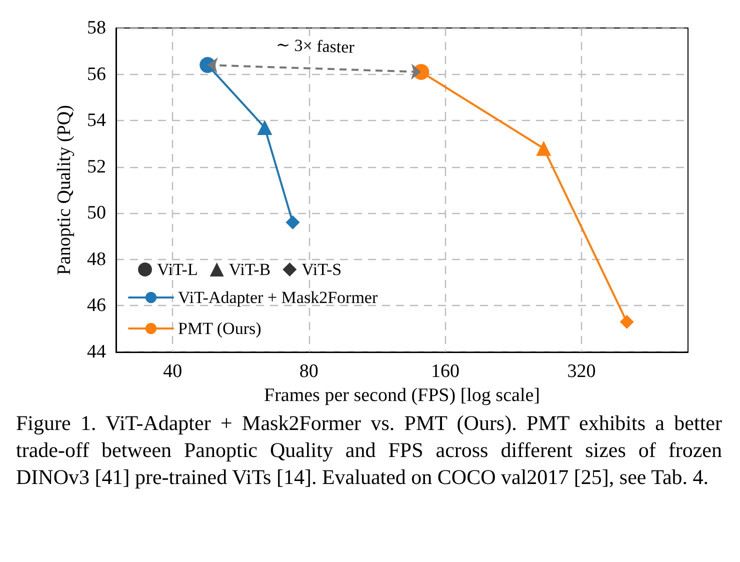  I want to click on y-tick-label: 44, so click(96, 352).